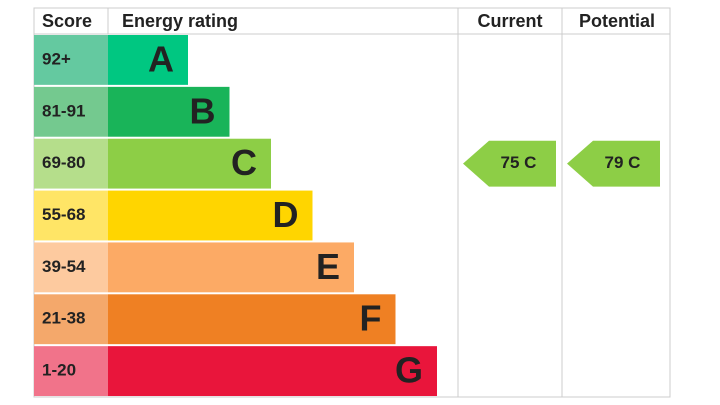 The height and width of the screenshot is (405, 720). I want to click on potential-arrow, so click(613, 163).